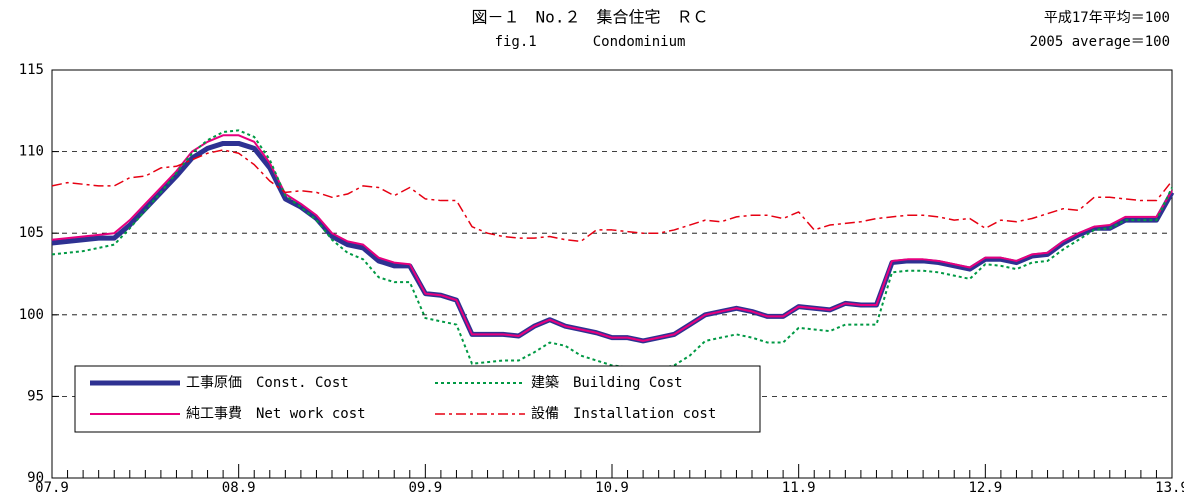 This screenshot has height=495, width=1184. What do you see at coordinates (31, 233) in the screenshot?
I see `y-tick-label: 105` at bounding box center [31, 233].